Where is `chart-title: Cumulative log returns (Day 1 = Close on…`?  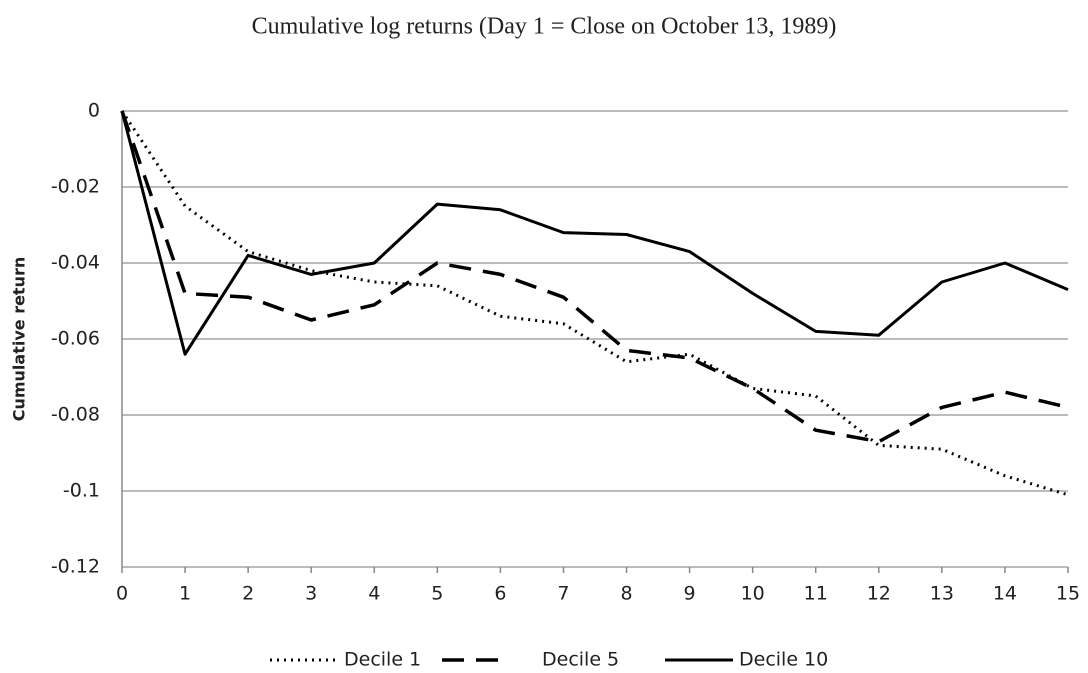
chart-title: Cumulative log returns (Day 1 = Close on… is located at coordinates (544, 27).